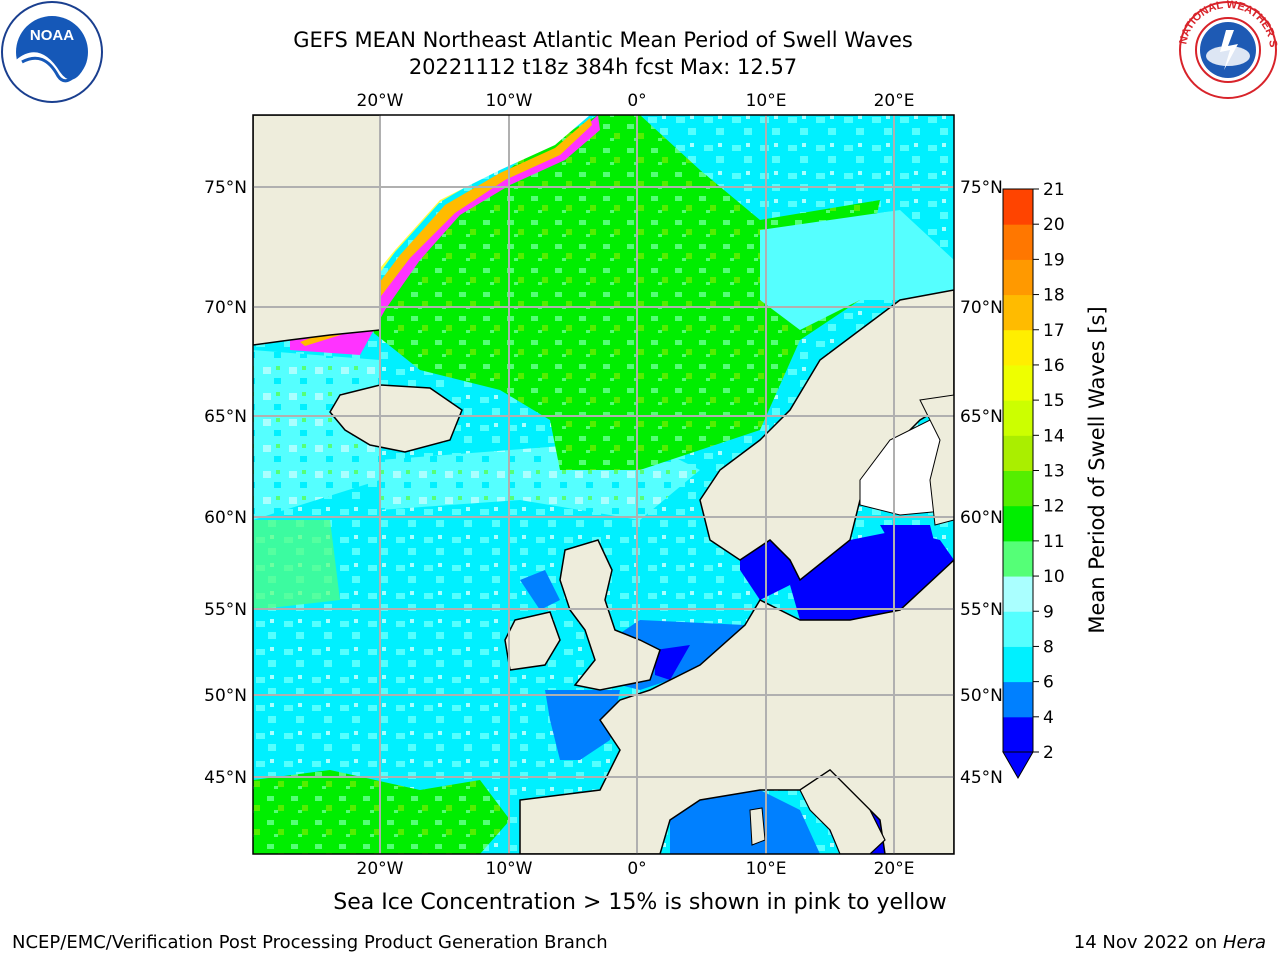 The height and width of the screenshot is (960, 1280). What do you see at coordinates (509, 869) in the screenshot?
I see `bottom-lon-label: 10°W` at bounding box center [509, 869].